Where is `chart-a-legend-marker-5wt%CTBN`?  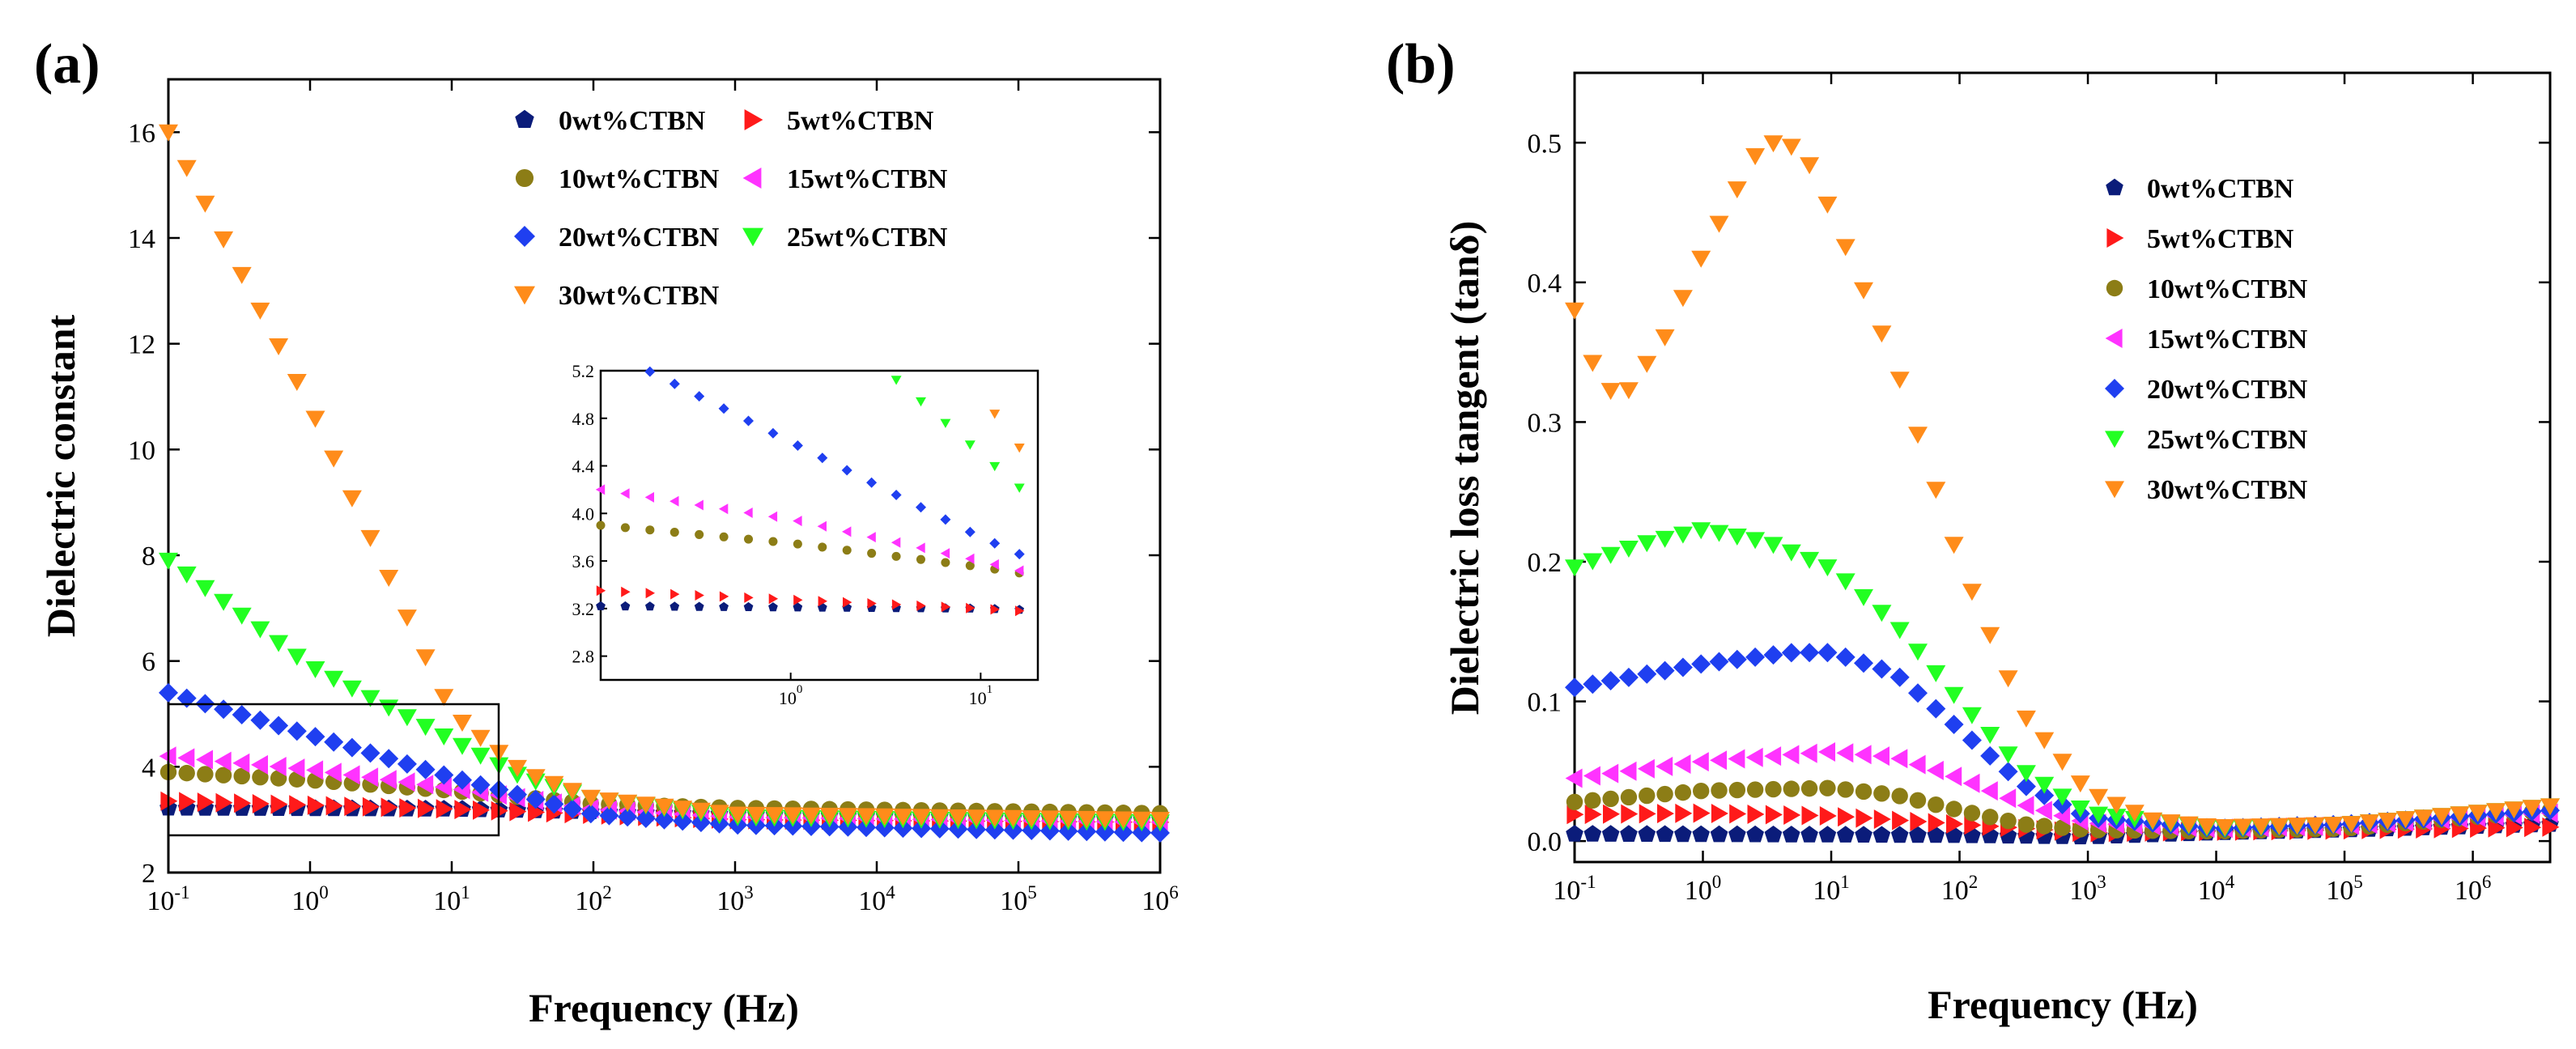
chart-a-legend-marker-5wt%CTBN is located at coordinates (753, 119).